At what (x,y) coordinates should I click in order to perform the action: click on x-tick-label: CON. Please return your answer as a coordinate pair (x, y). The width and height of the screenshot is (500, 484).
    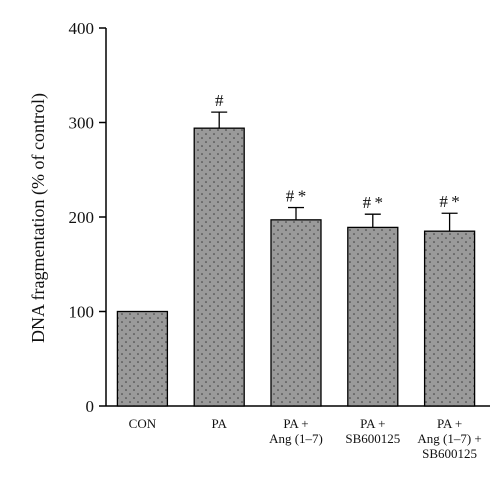
    Looking at the image, I should click on (143, 423).